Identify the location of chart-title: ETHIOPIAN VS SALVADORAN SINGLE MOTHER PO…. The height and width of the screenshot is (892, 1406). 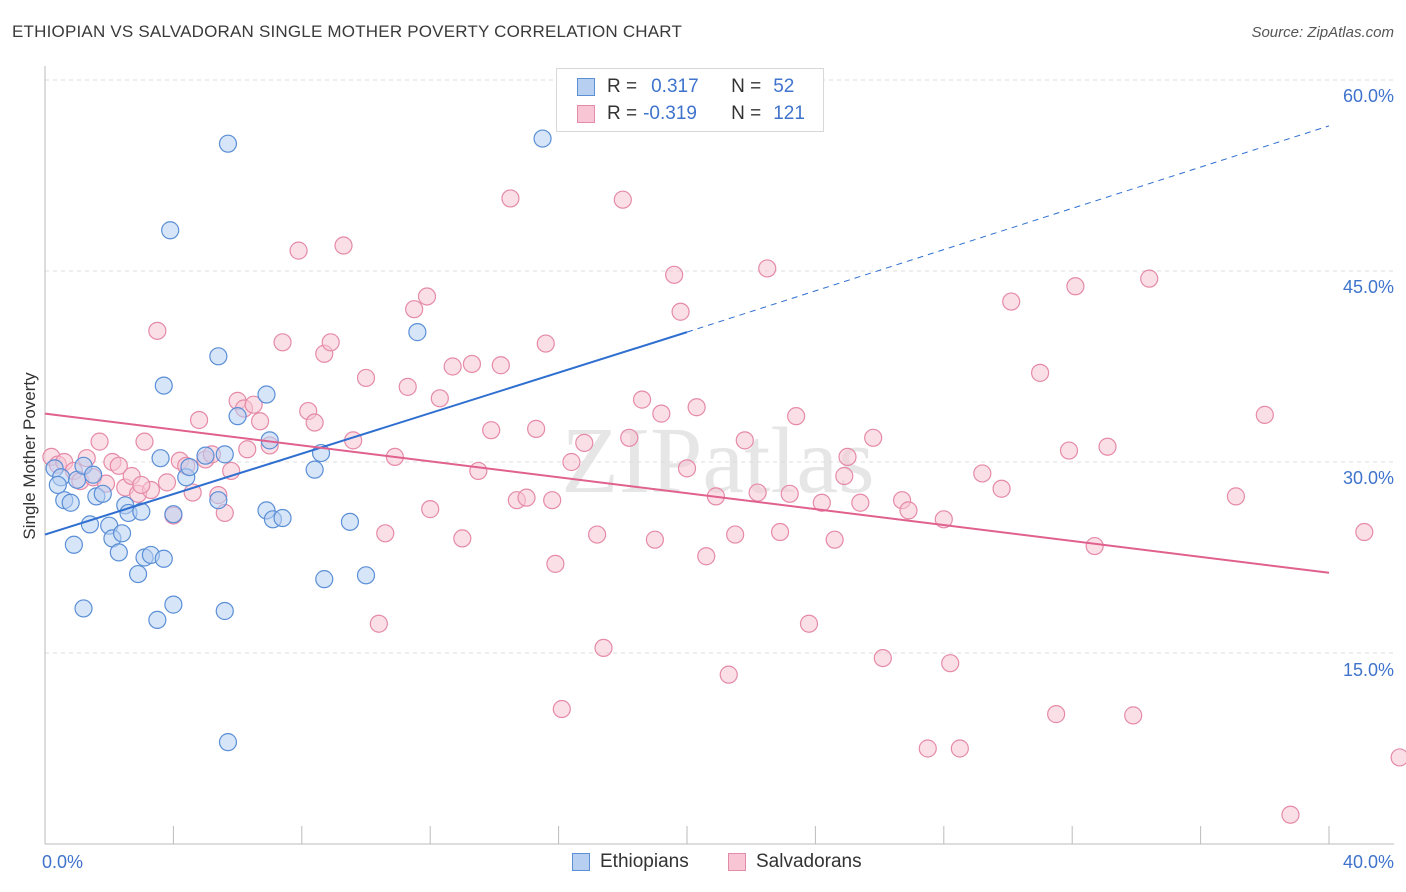
(347, 31).